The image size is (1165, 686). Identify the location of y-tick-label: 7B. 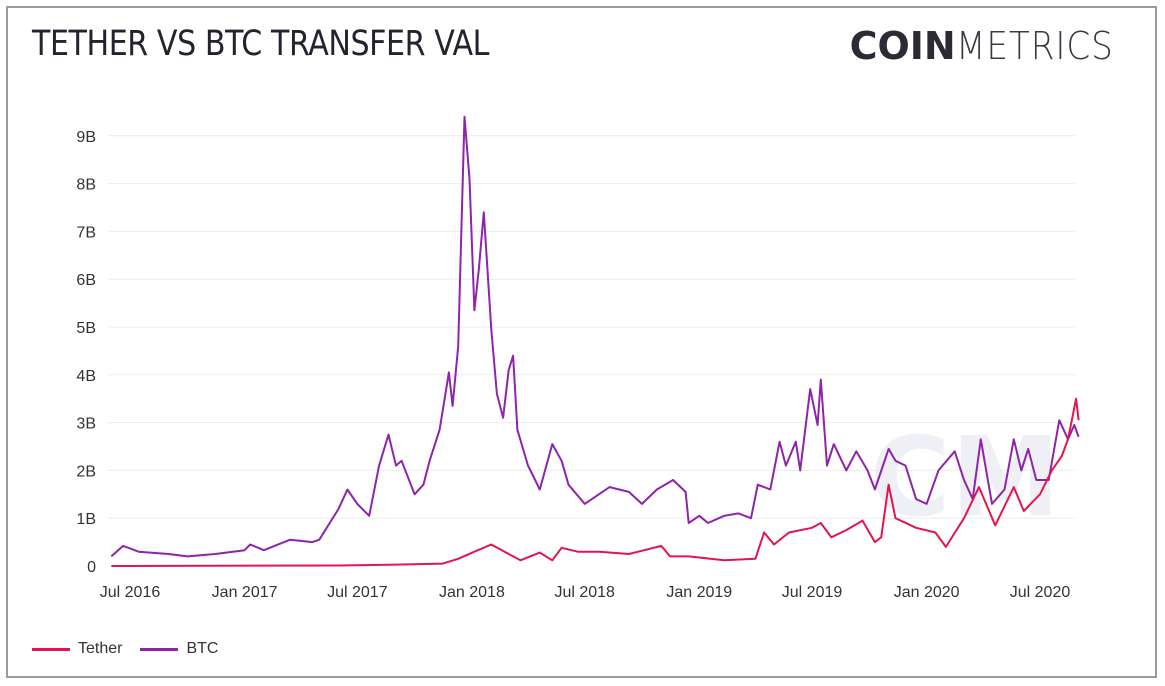
(86, 232).